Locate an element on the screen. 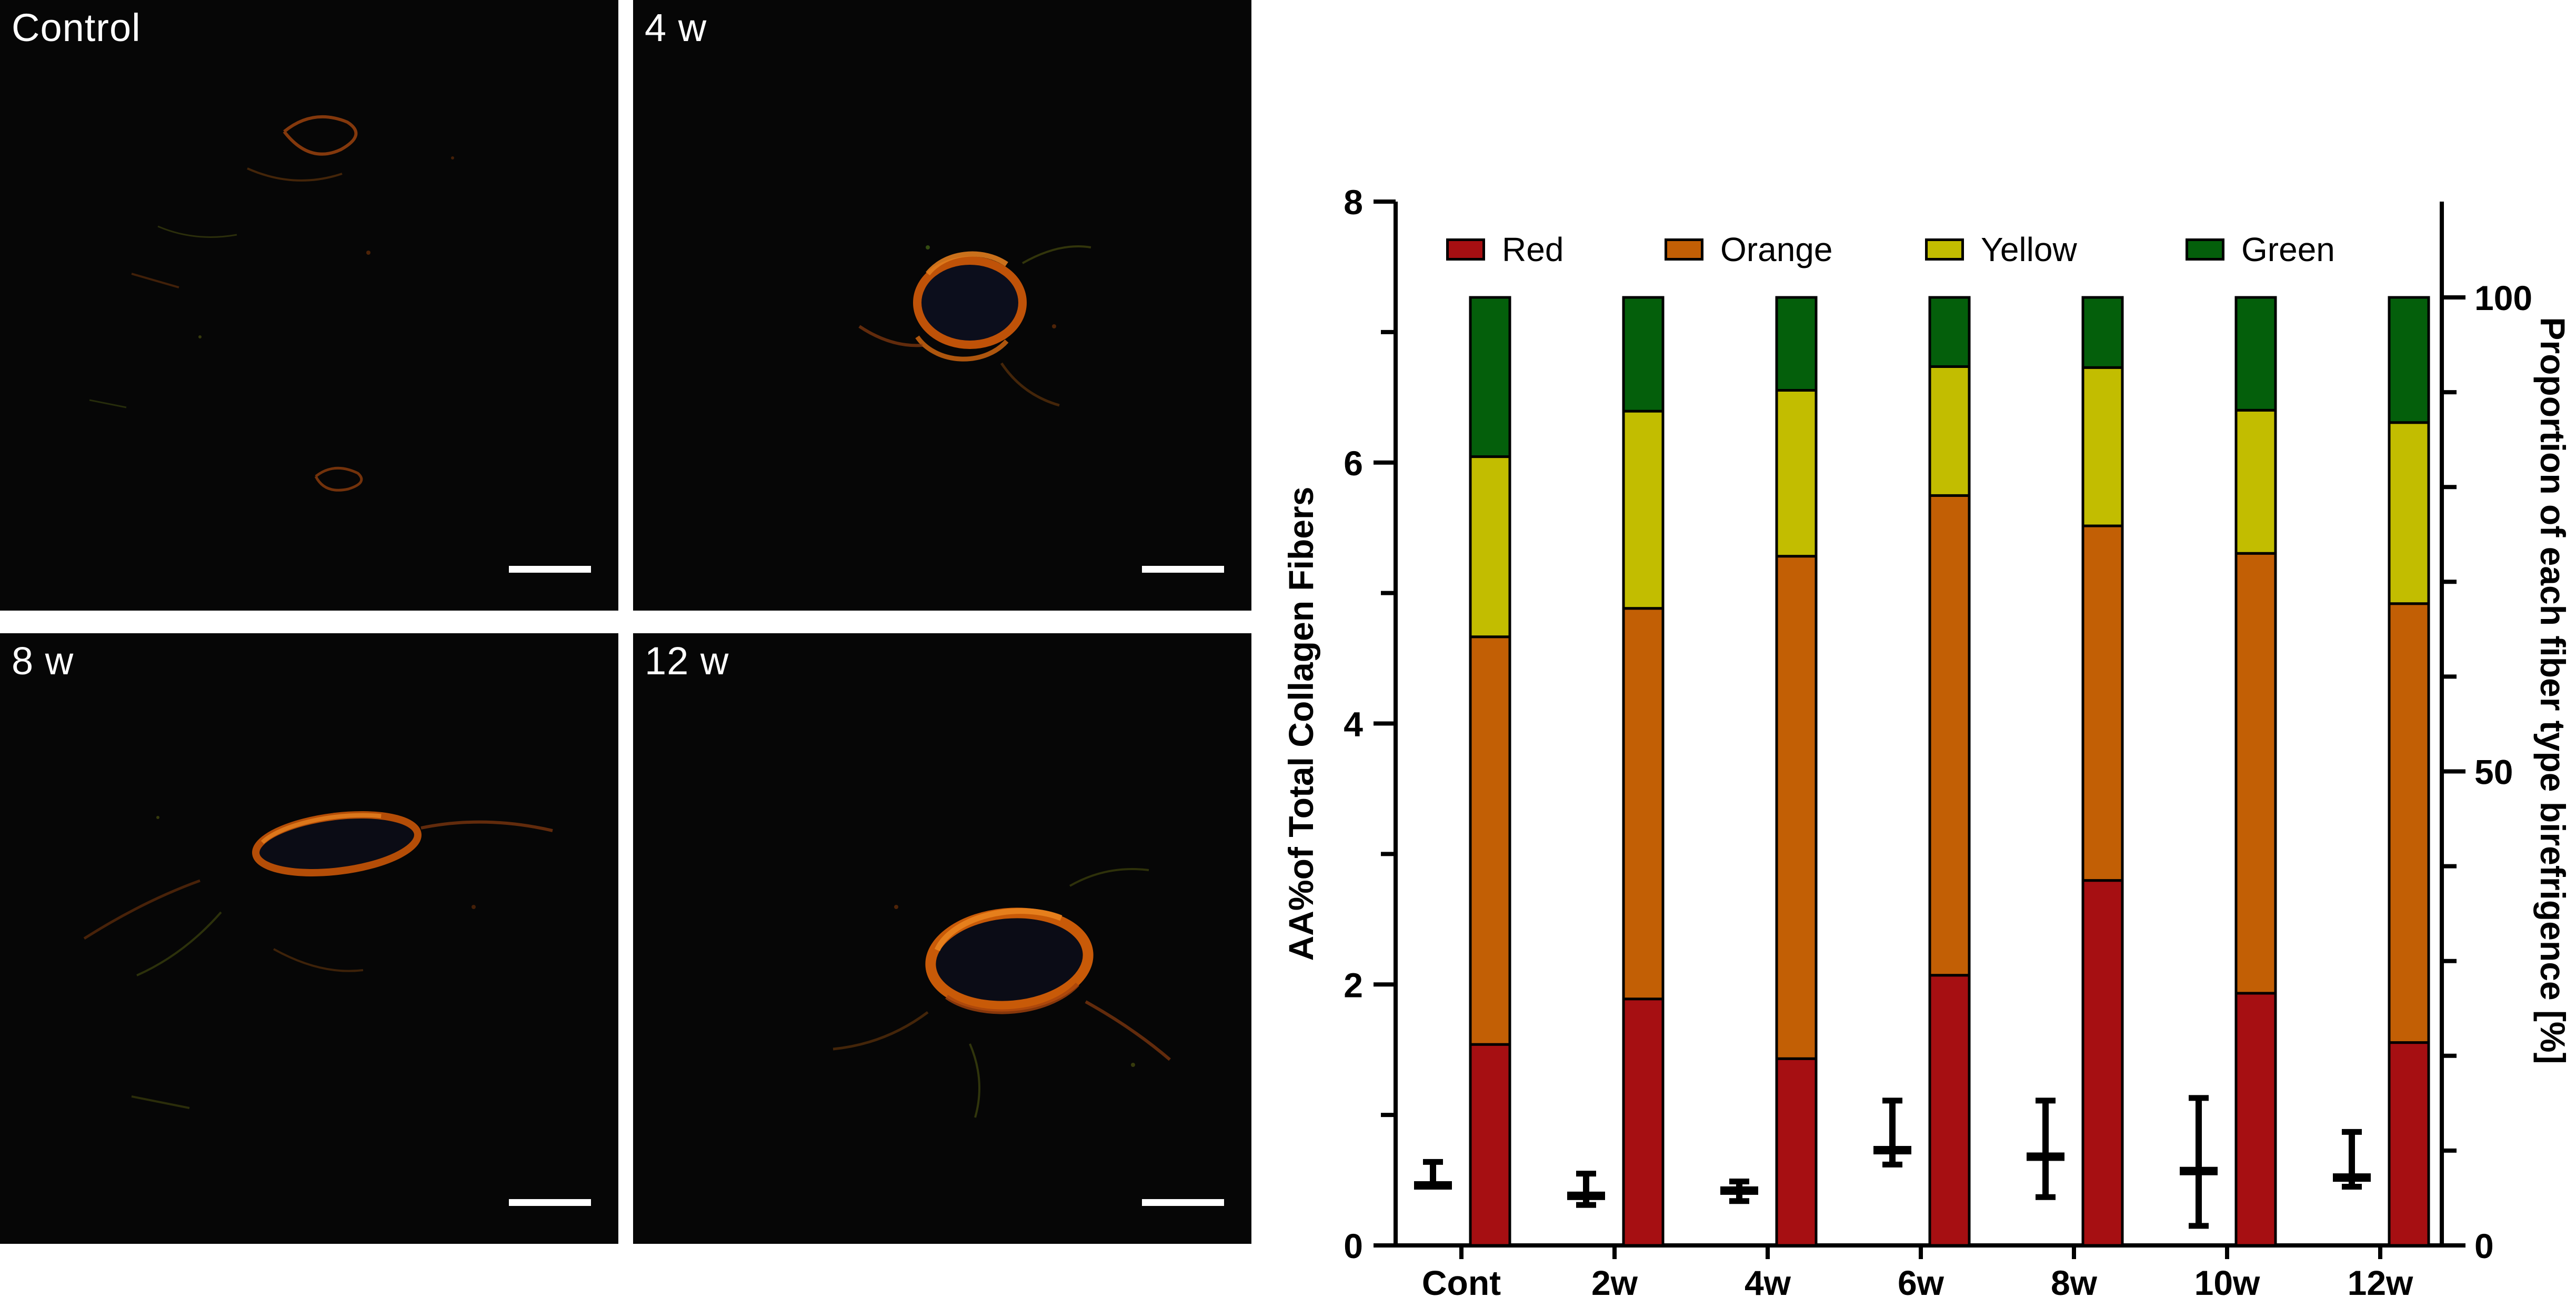  svg-text: 12w is located at coordinates (2380, 1282).